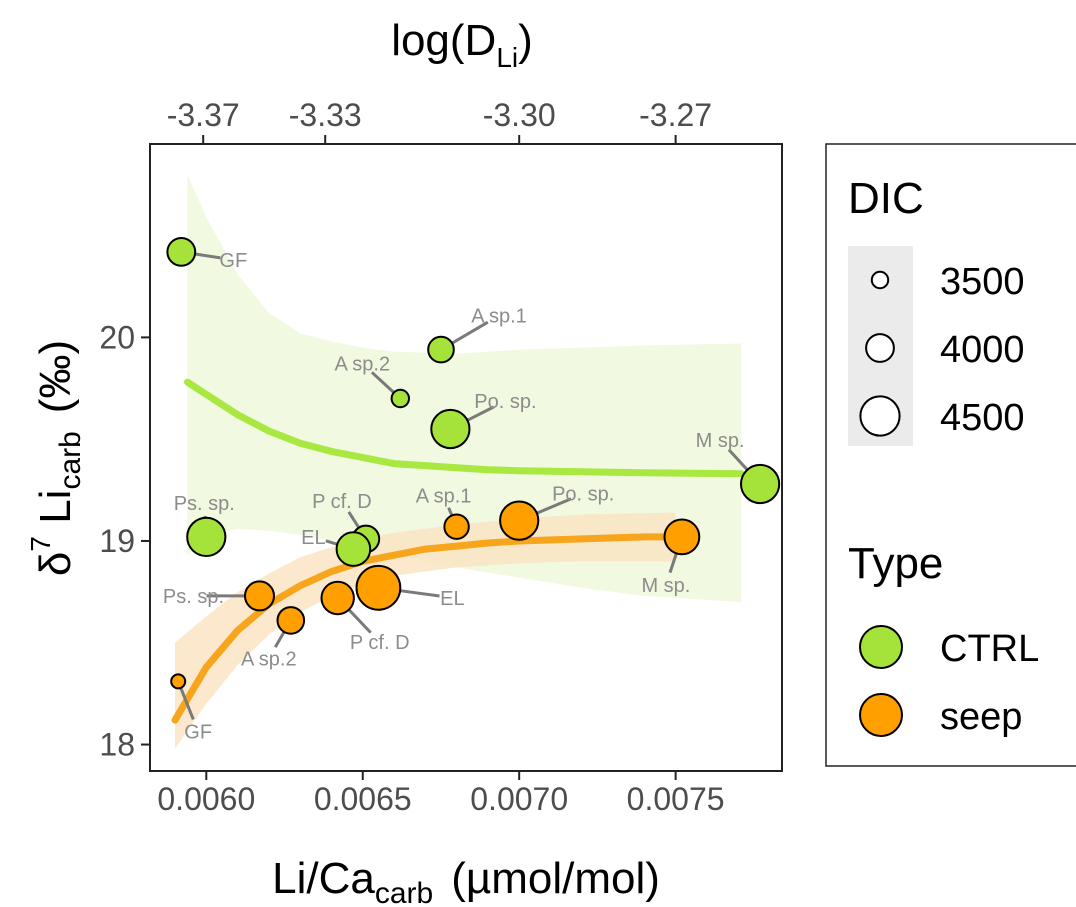 This screenshot has width=1076, height=907. What do you see at coordinates (363, 799) in the screenshot?
I see `x-tick-label: 0.0065` at bounding box center [363, 799].